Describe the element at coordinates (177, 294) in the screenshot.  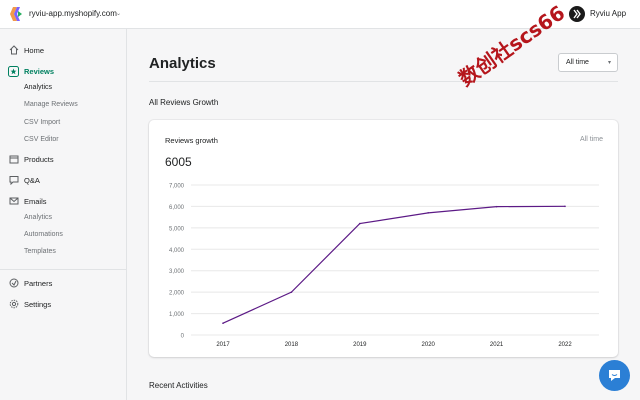
I see `y-tick-label: 2,000` at that location.